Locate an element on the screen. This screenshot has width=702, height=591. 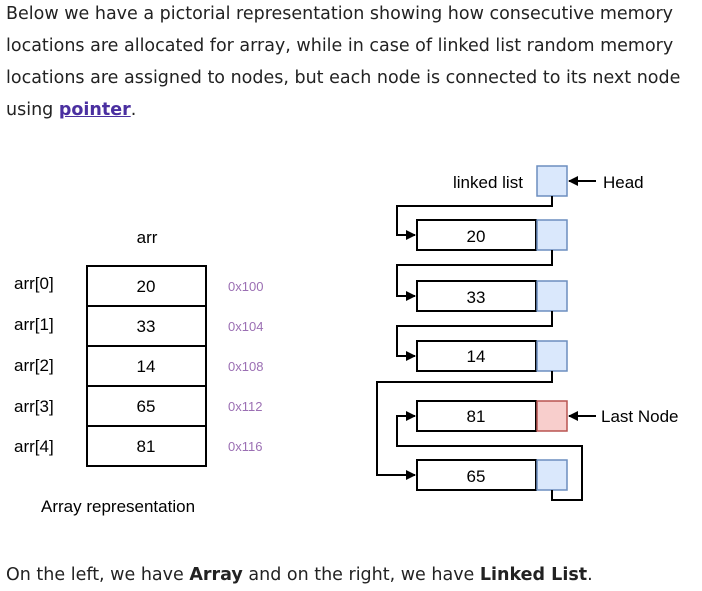
array-cell-value: 65 is located at coordinates (146, 406).